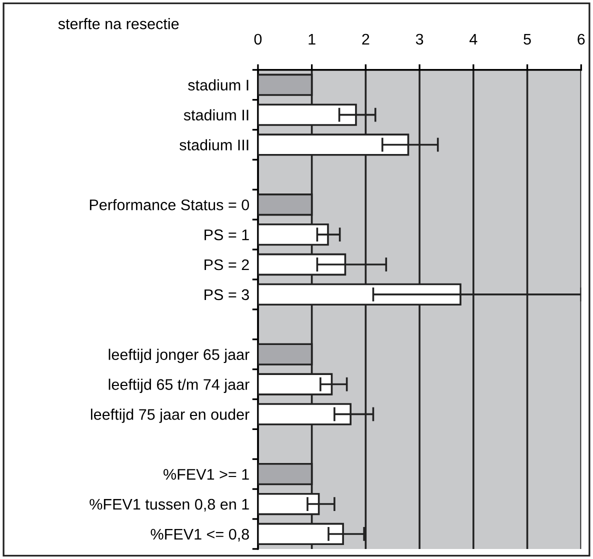 The image size is (593, 559). What do you see at coordinates (169, 505) in the screenshot?
I see `y-tick-label: %FEV1 tussen 0,8 en 1` at bounding box center [169, 505].